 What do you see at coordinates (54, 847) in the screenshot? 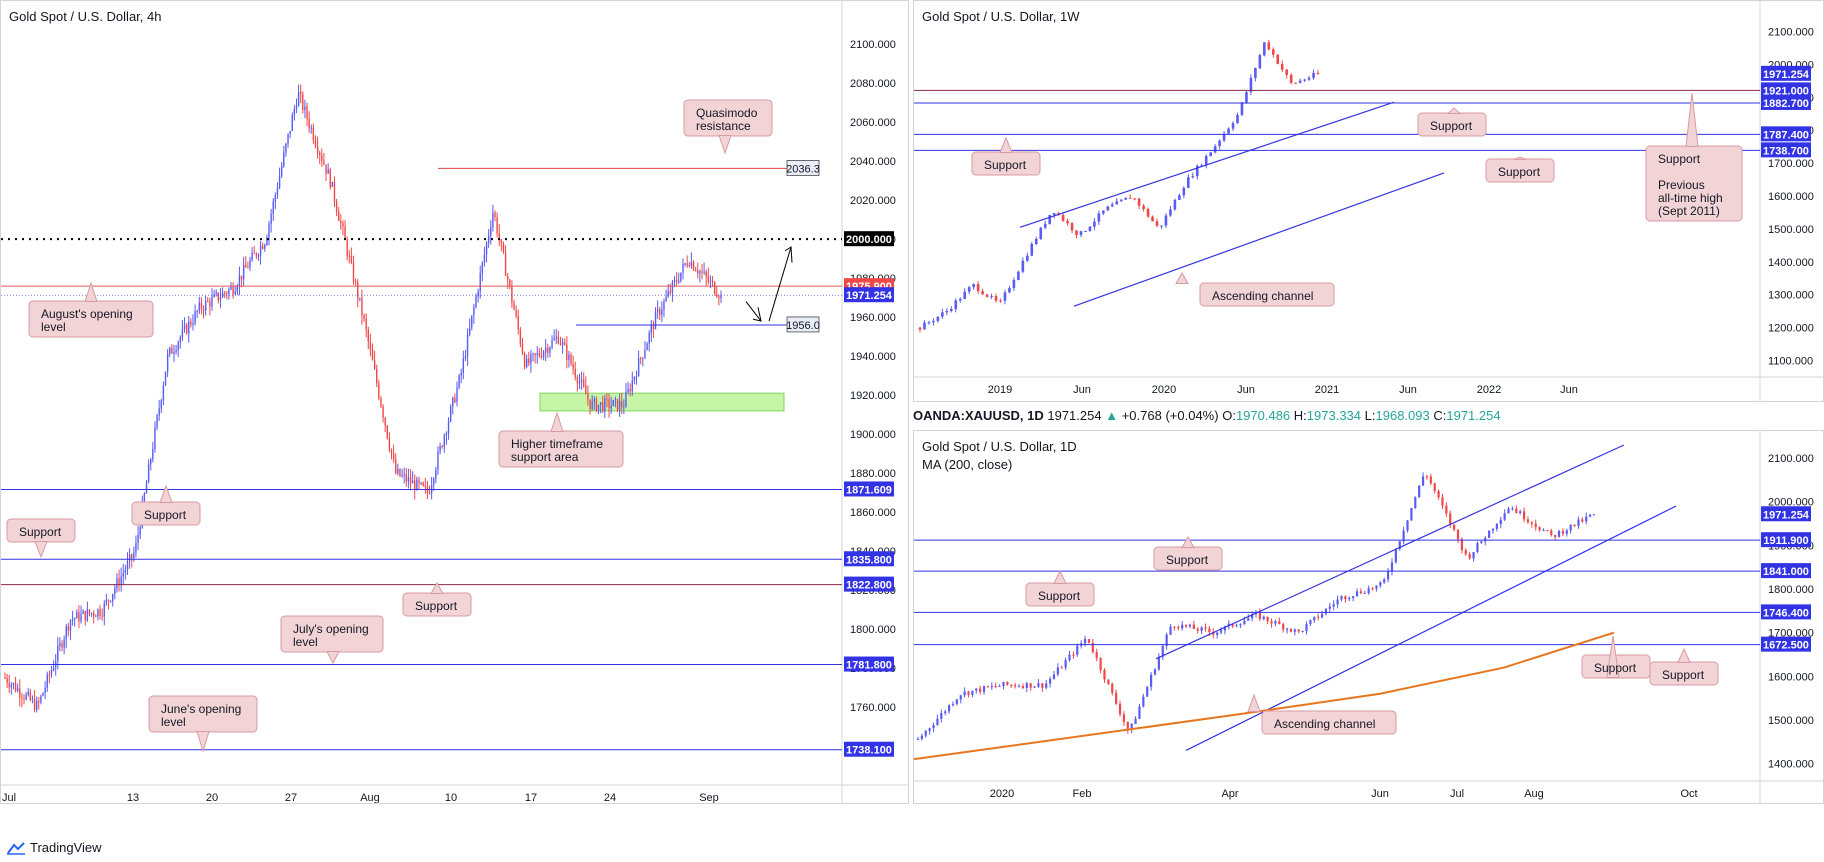
I see `tradingview-logo: TradingView` at bounding box center [54, 847].